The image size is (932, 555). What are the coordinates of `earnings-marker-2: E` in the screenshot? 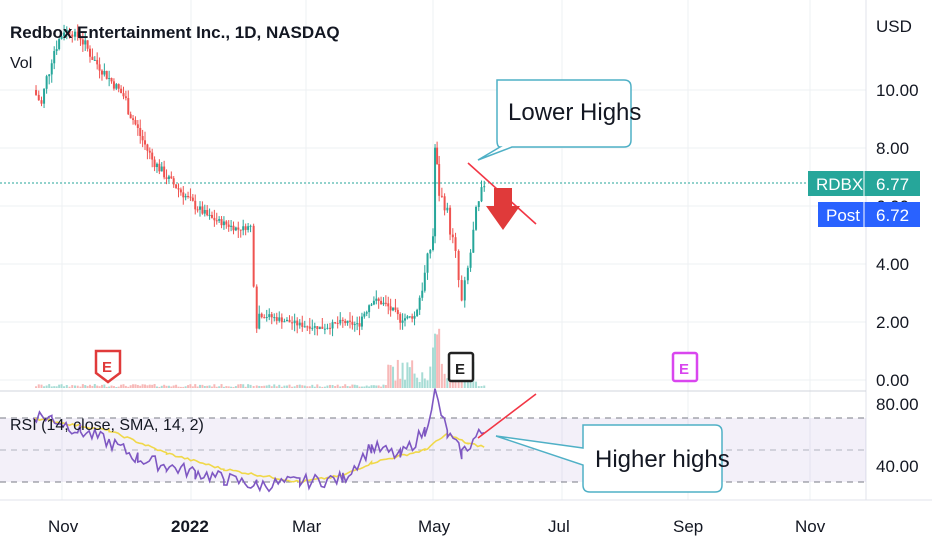 It's located at (461, 367).